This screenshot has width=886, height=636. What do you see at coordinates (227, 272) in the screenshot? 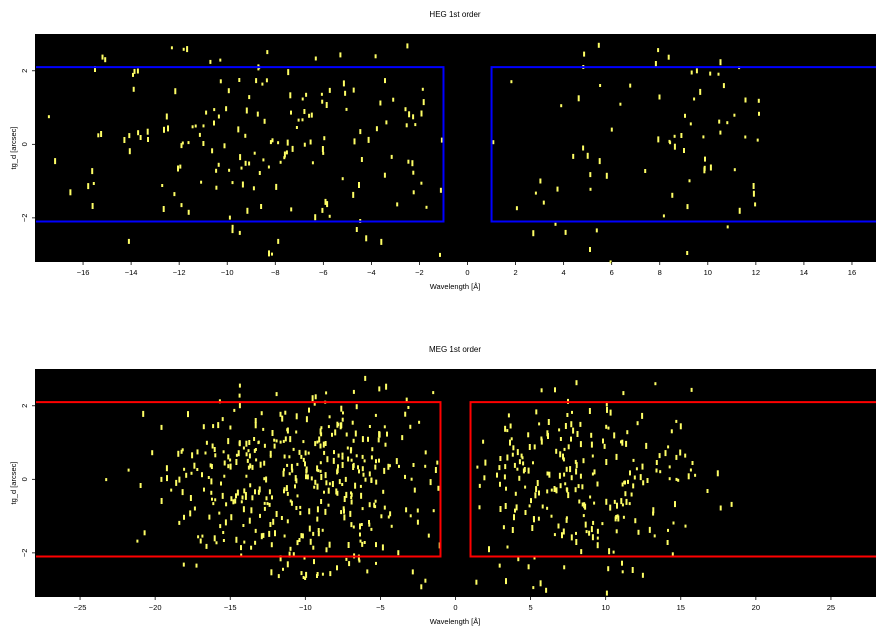
I see `x-tick-label: −10` at bounding box center [227, 272].